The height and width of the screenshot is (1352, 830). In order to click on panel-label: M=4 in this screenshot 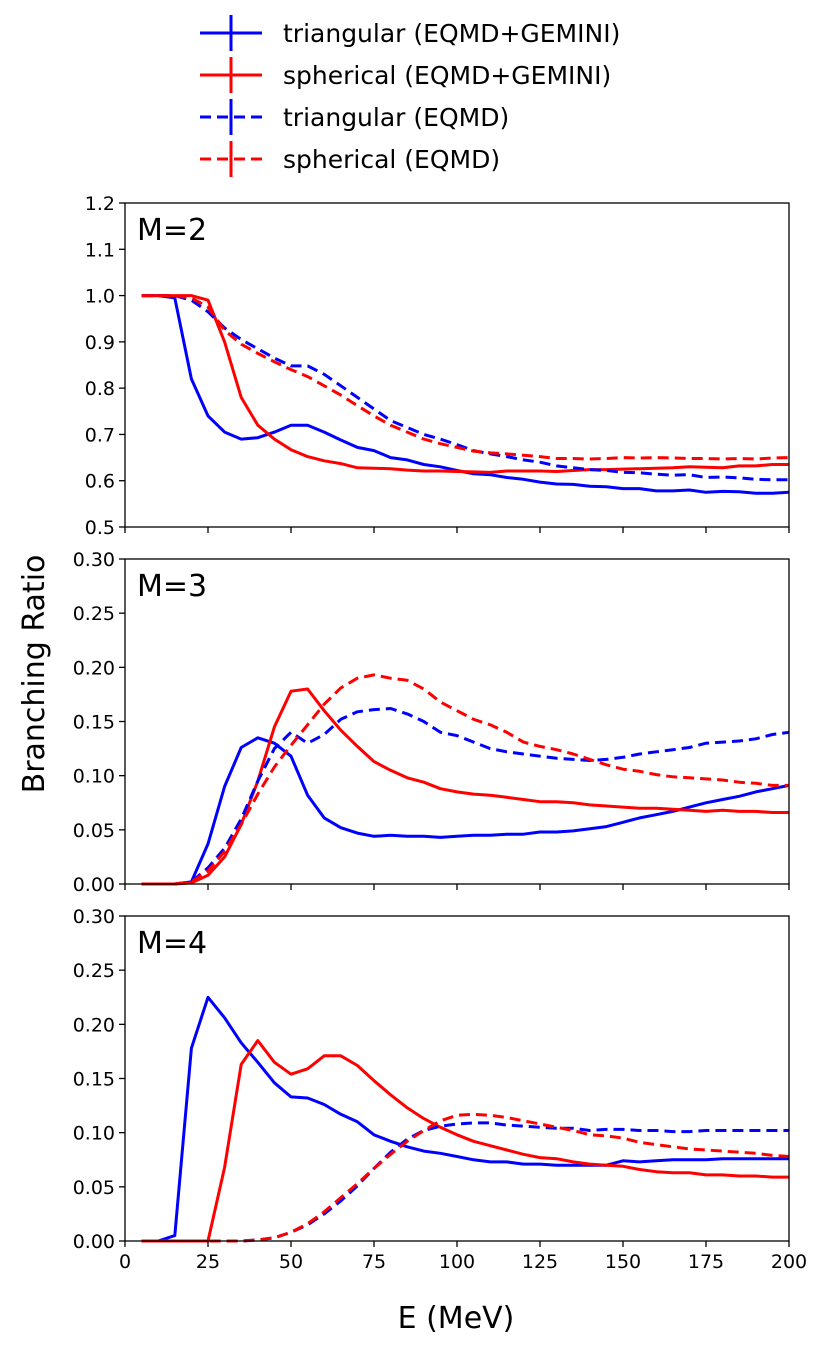, I will do `click(172, 943)`.